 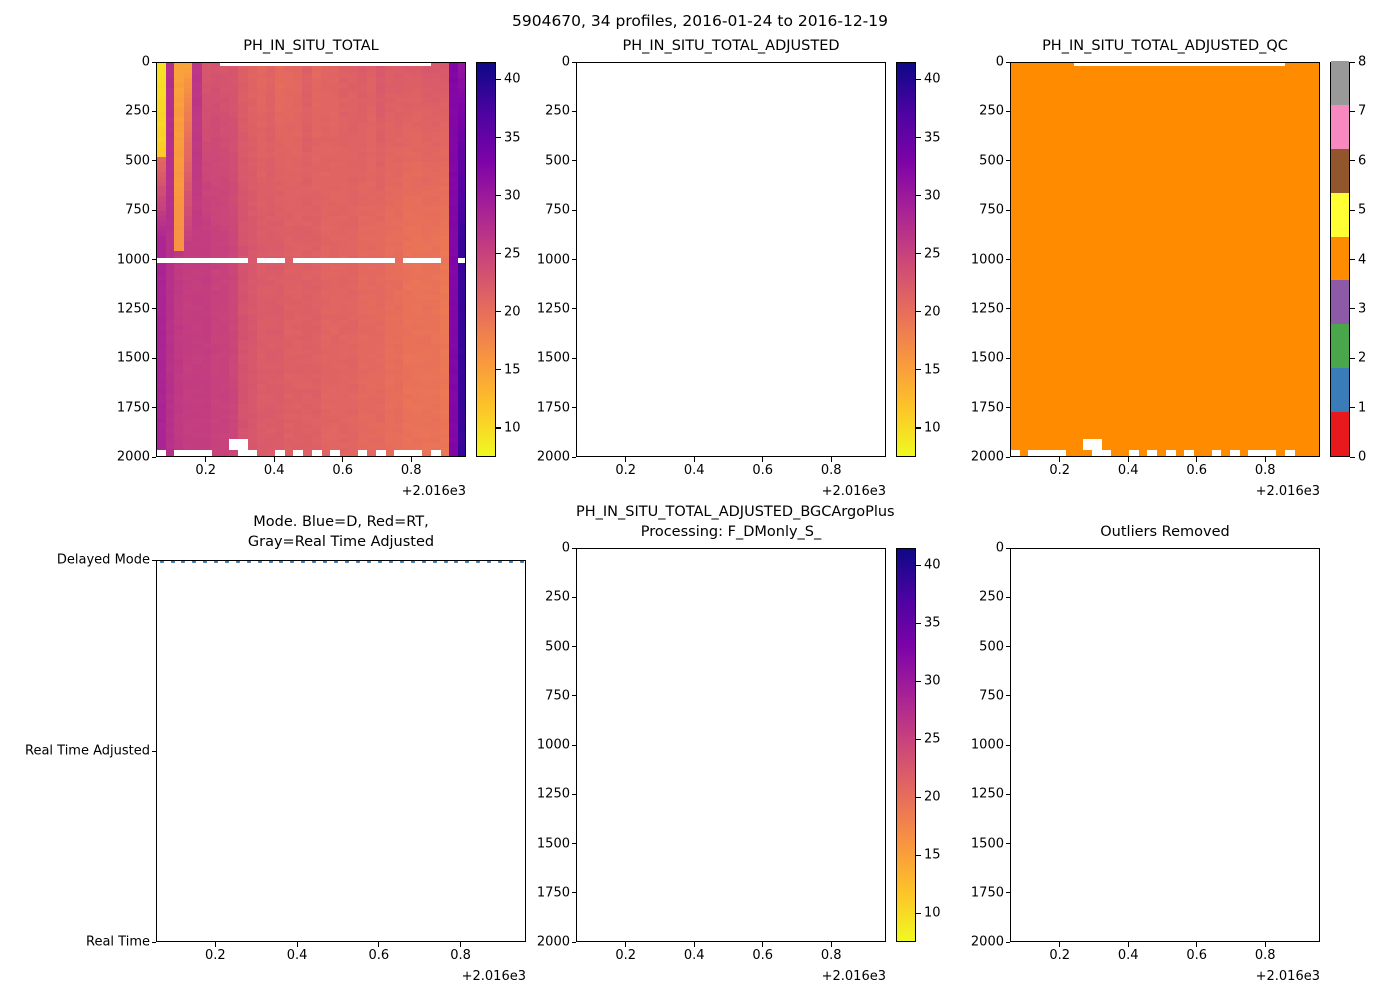 What do you see at coordinates (341, 751) in the screenshot?
I see `axes-mode` at bounding box center [341, 751].